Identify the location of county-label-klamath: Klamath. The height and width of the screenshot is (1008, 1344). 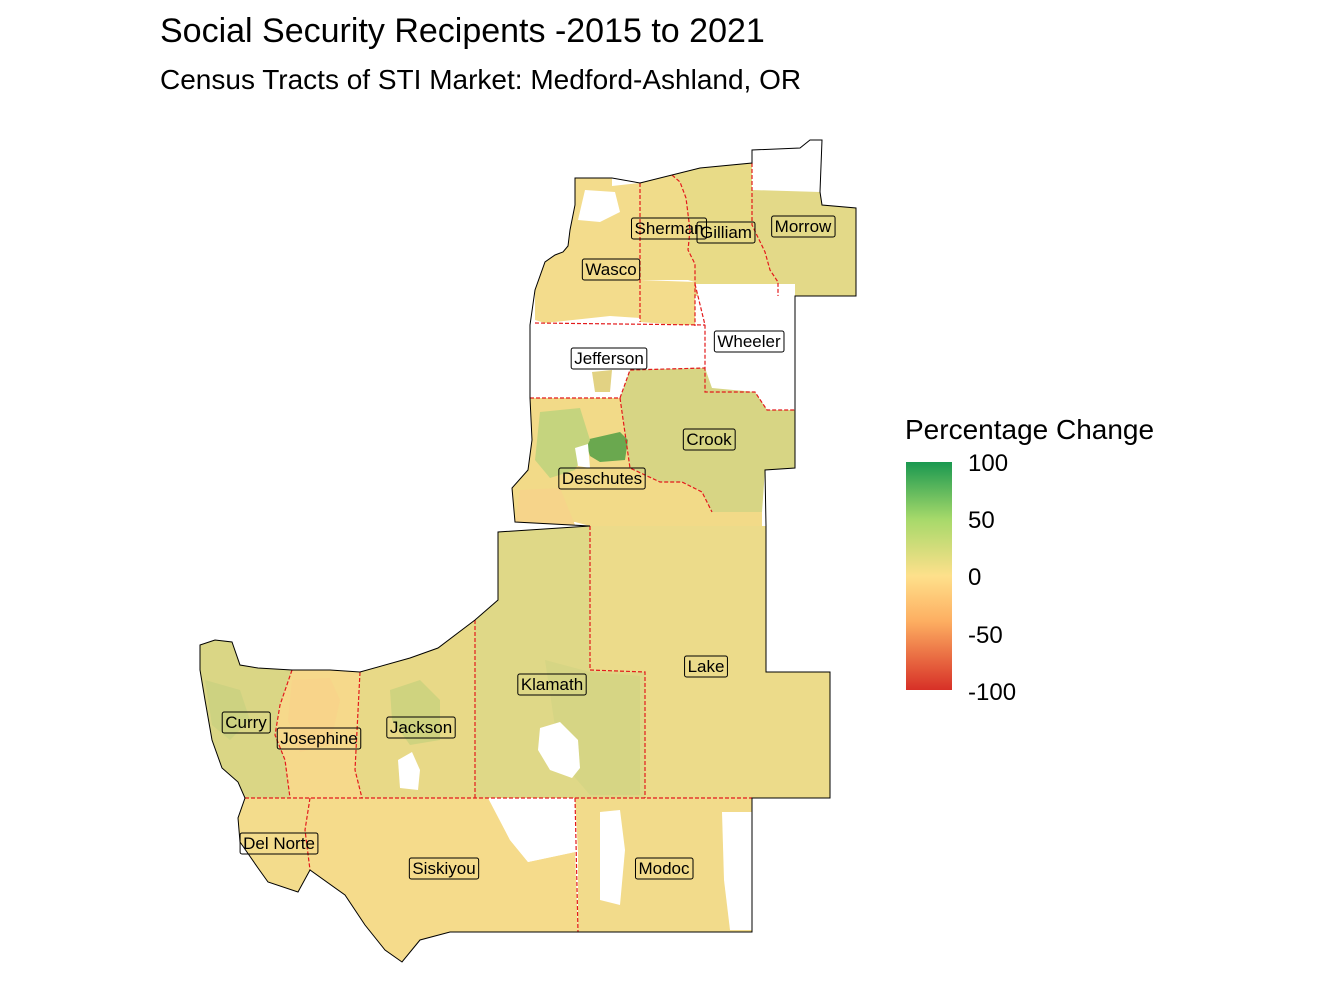
(552, 684).